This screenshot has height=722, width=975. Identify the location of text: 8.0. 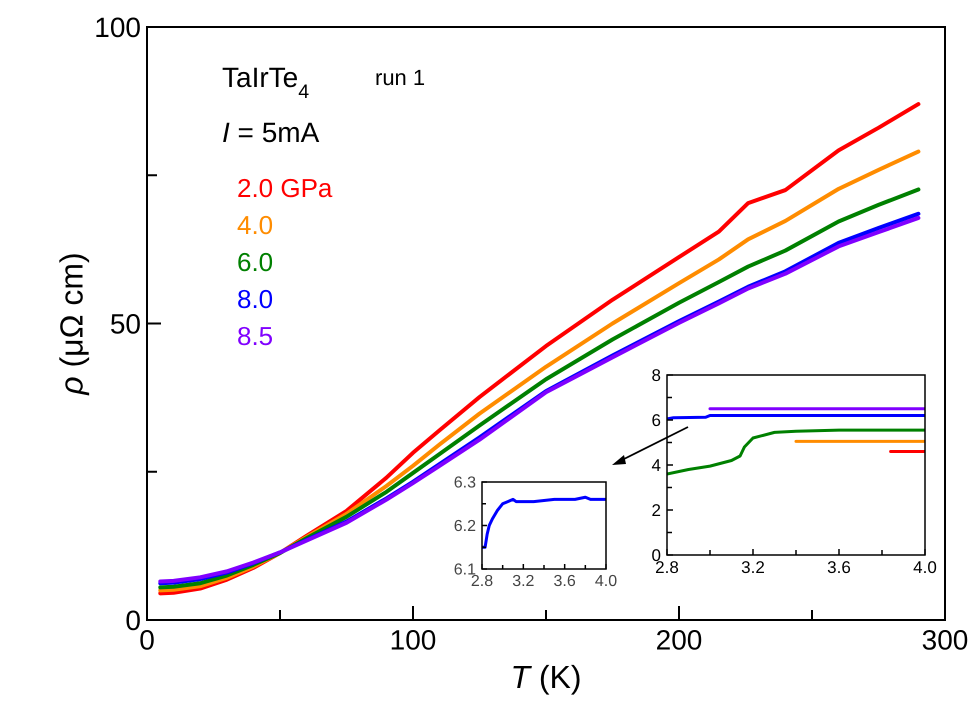
(255, 299).